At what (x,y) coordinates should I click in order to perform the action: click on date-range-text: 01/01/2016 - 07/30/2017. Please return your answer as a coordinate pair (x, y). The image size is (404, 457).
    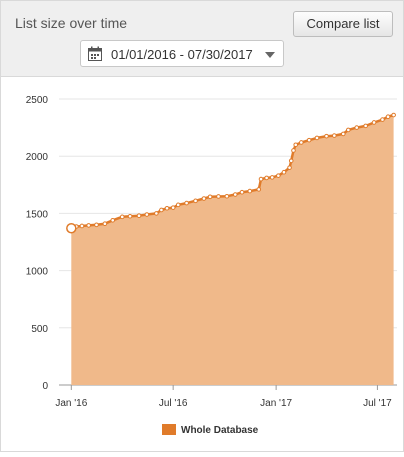
    Looking at the image, I should click on (182, 54).